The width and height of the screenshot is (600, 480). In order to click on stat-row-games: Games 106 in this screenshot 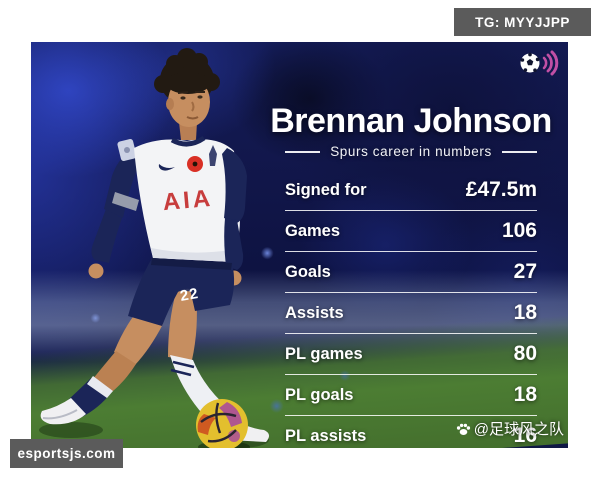, I will do `click(411, 231)`.